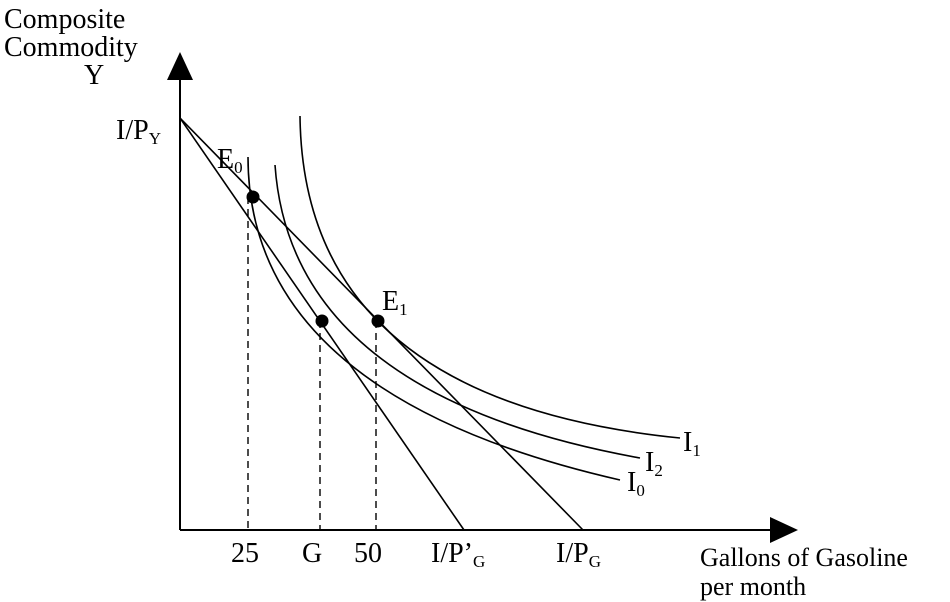  What do you see at coordinates (391, 301) in the screenshot?
I see `equilibrium-label-e1-main: E` at bounding box center [391, 301].